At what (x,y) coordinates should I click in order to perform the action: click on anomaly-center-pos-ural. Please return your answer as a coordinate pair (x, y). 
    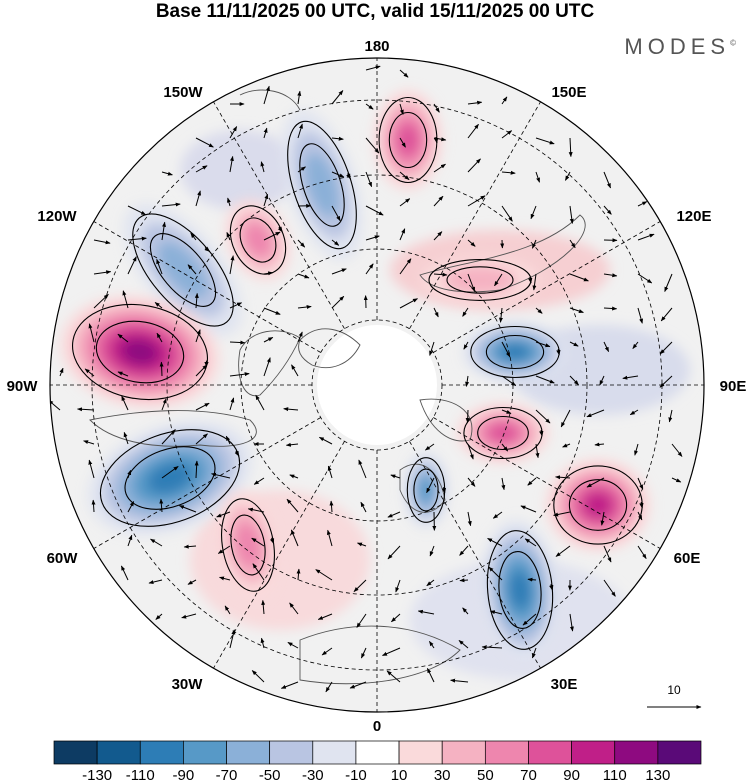
    Looking at the image, I should click on (598, 505).